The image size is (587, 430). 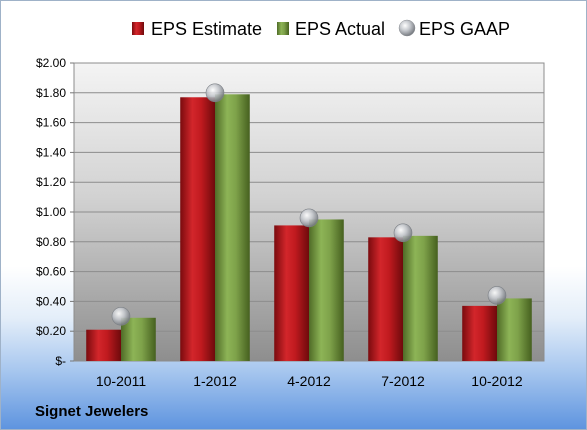 What do you see at coordinates (51, 331) in the screenshot?
I see `y-tick-label: $0.20` at bounding box center [51, 331].